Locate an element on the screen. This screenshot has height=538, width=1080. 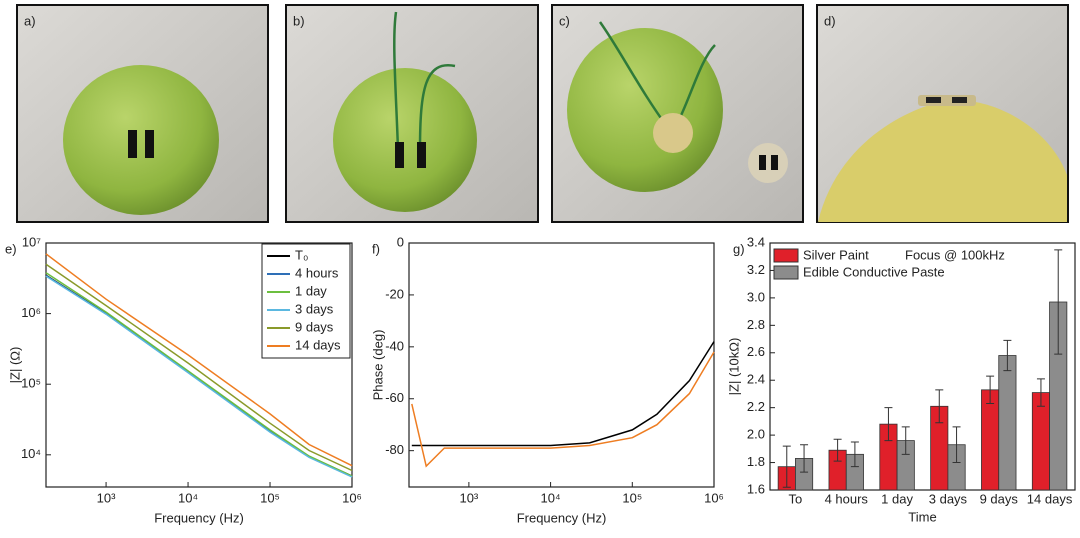
panel-label: c) is located at coordinates (564, 20).